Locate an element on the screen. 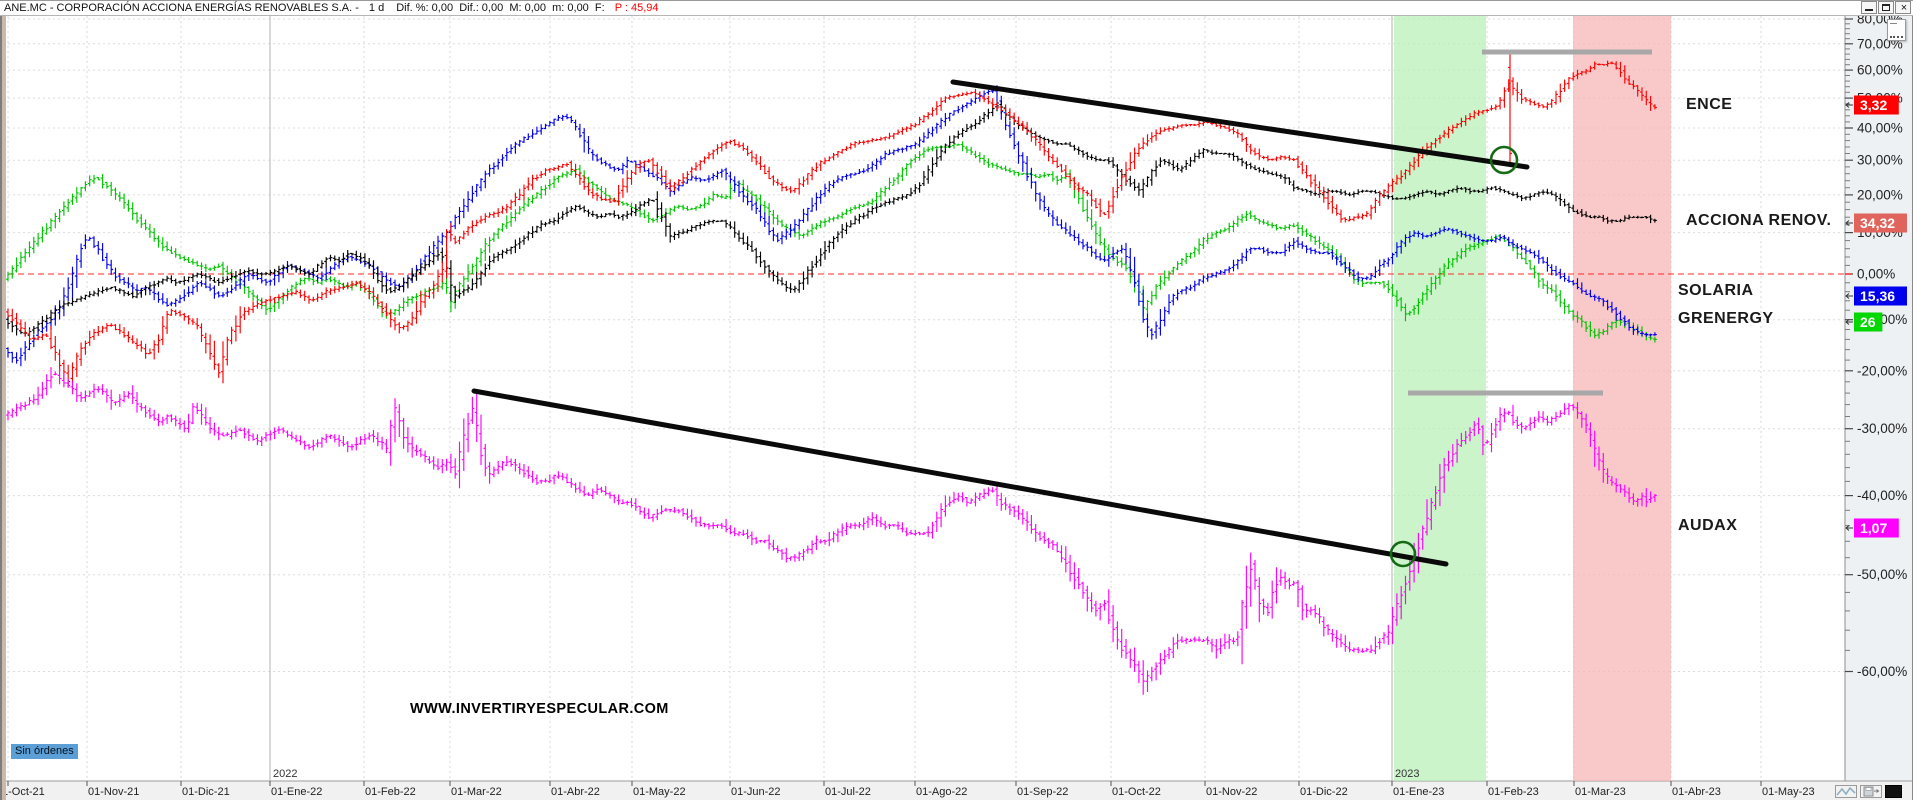 Image resolution: width=1913 pixels, height=800 pixels. x-axis-label: 01-Dic-22 is located at coordinates (1324, 792).